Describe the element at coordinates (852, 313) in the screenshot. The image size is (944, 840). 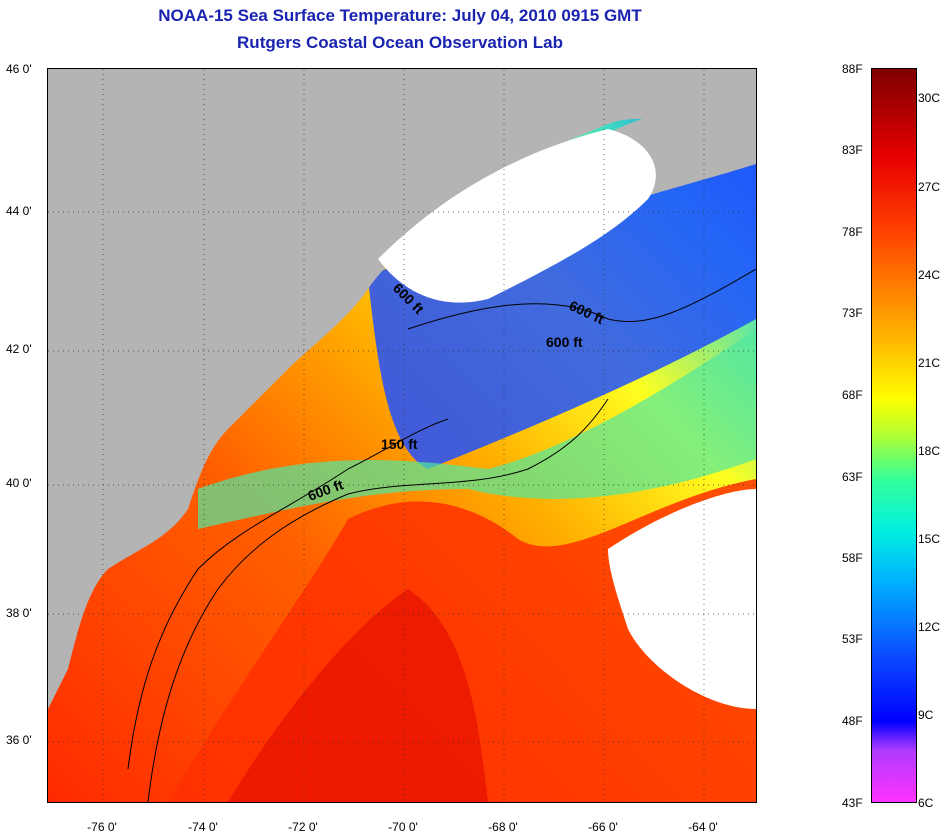
I see `cb-label-73f: 73F` at that location.